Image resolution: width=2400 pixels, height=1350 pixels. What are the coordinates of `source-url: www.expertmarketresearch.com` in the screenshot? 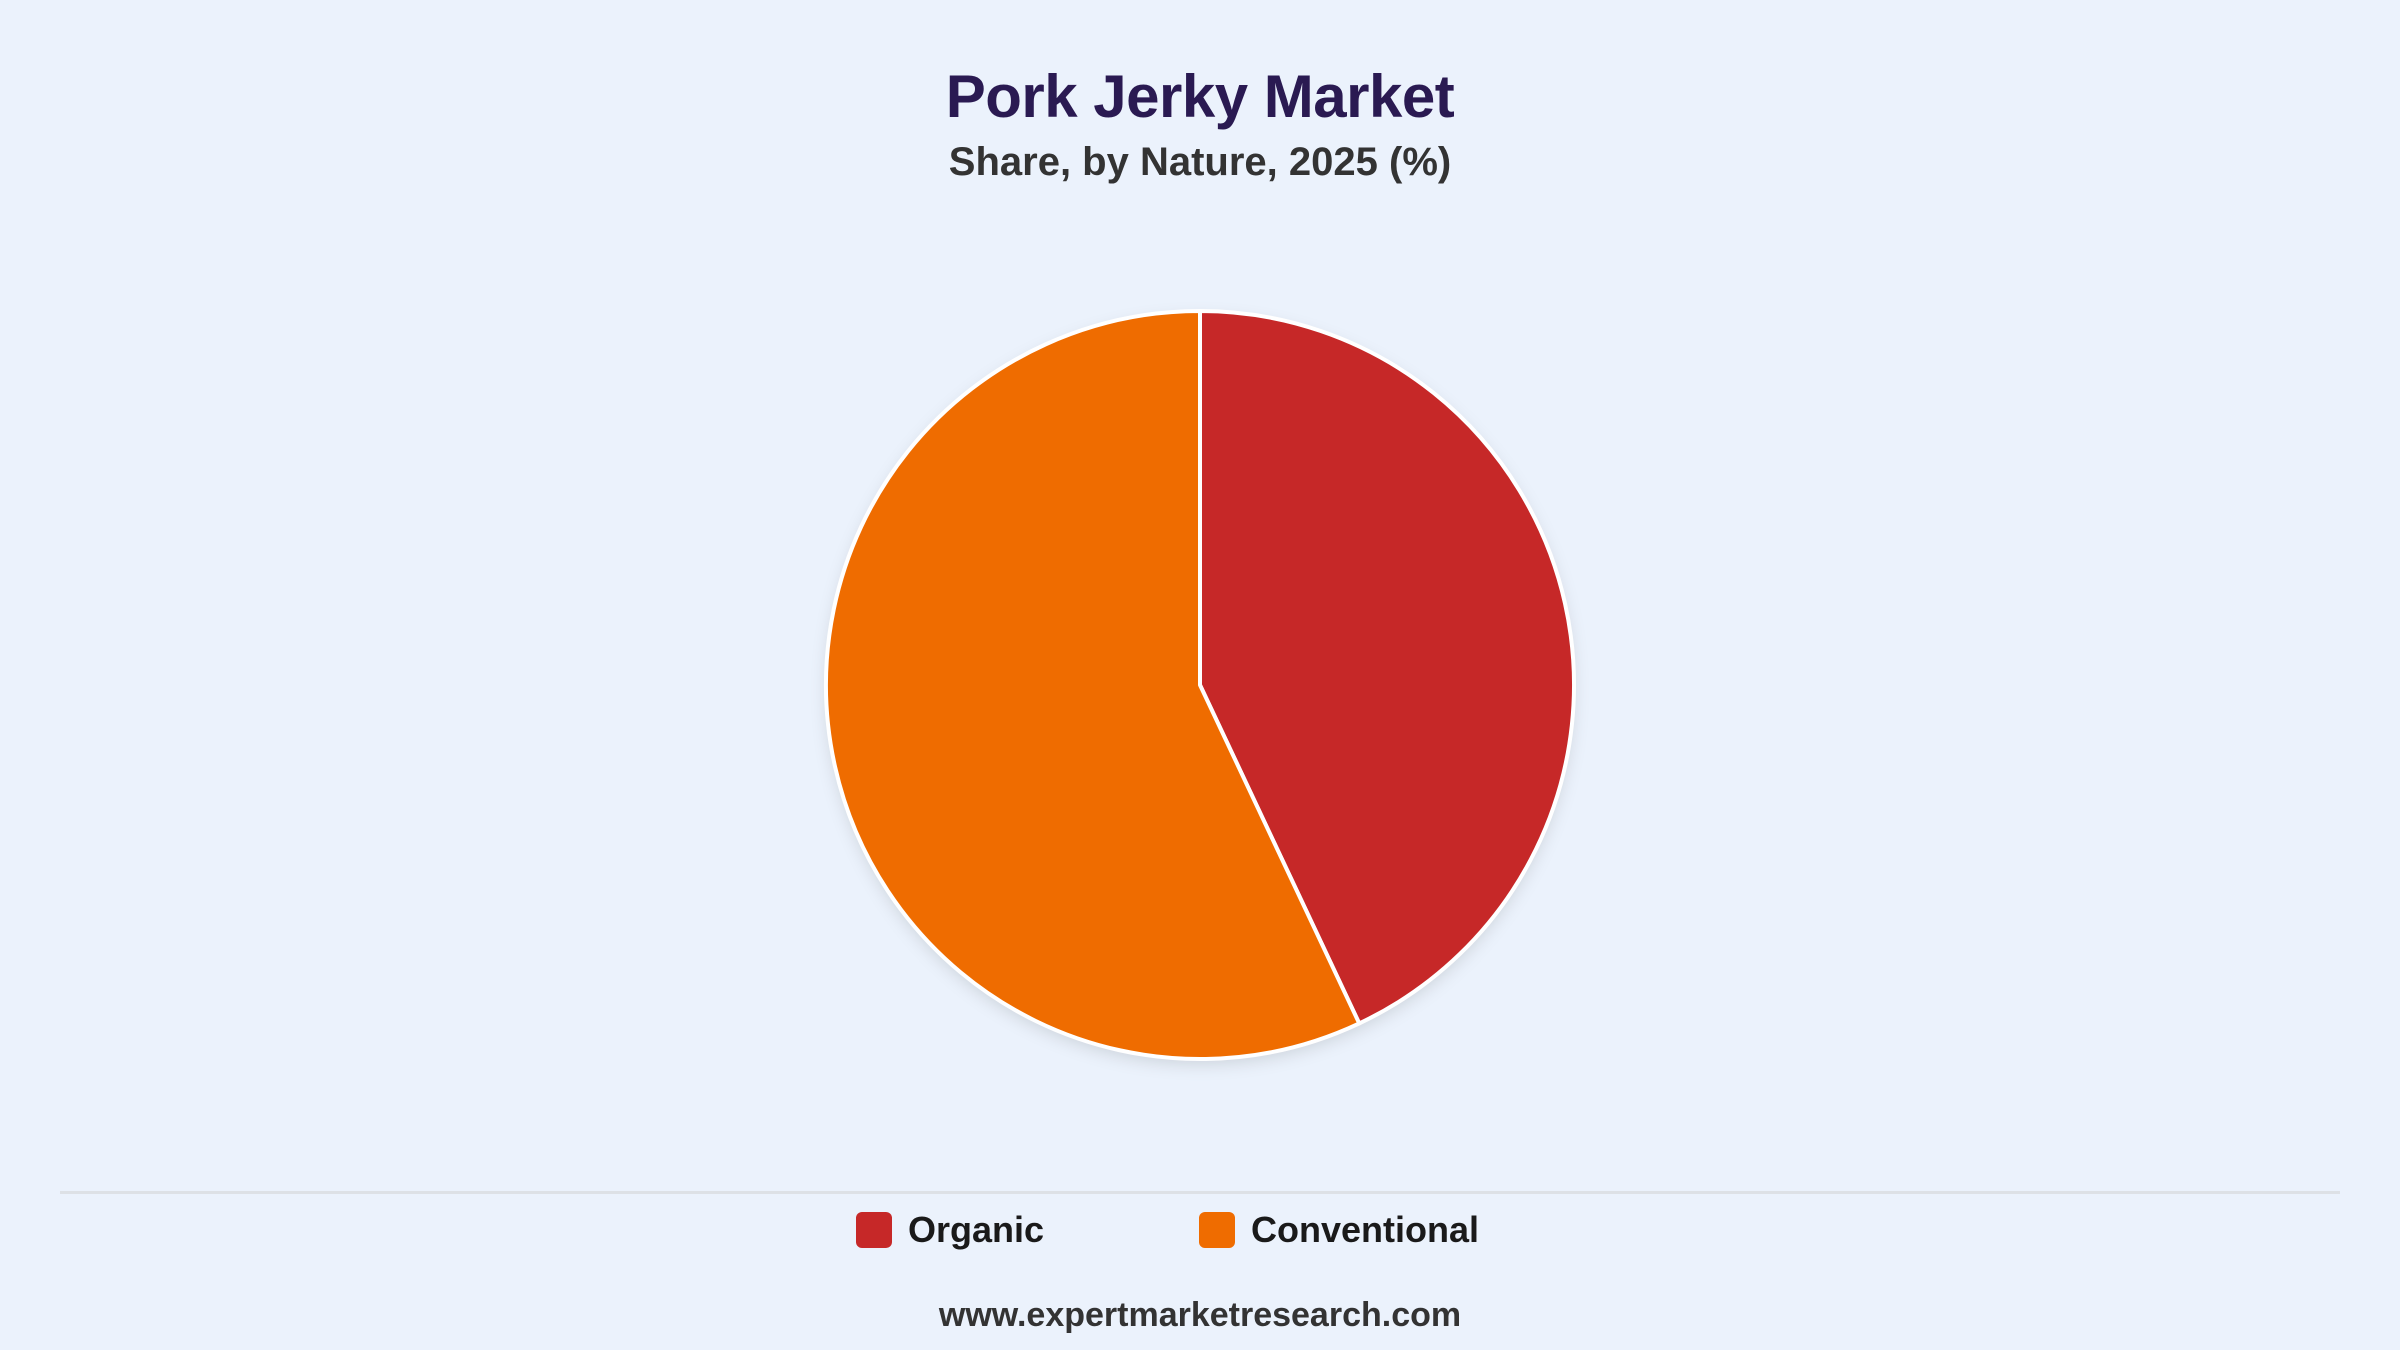 It's located at (1200, 1315).